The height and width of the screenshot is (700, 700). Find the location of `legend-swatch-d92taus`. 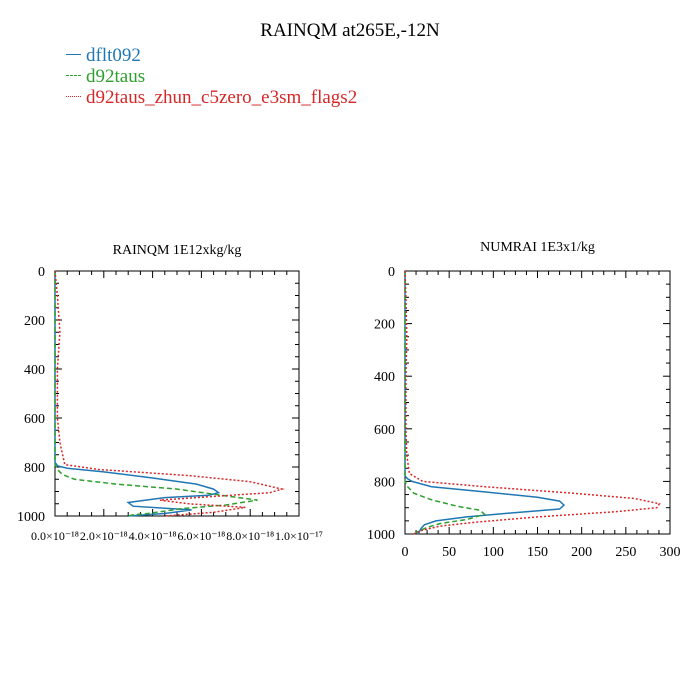

legend-swatch-d92taus is located at coordinates (73, 76).